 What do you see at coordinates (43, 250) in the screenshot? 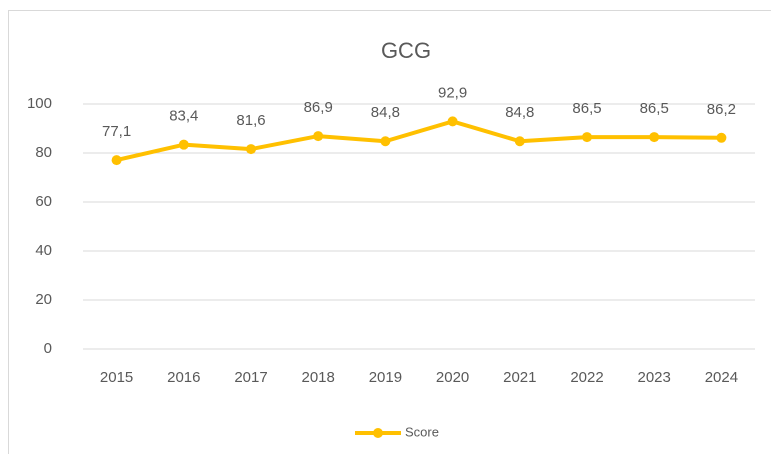
I see `y-tick-label: 40` at bounding box center [43, 250].